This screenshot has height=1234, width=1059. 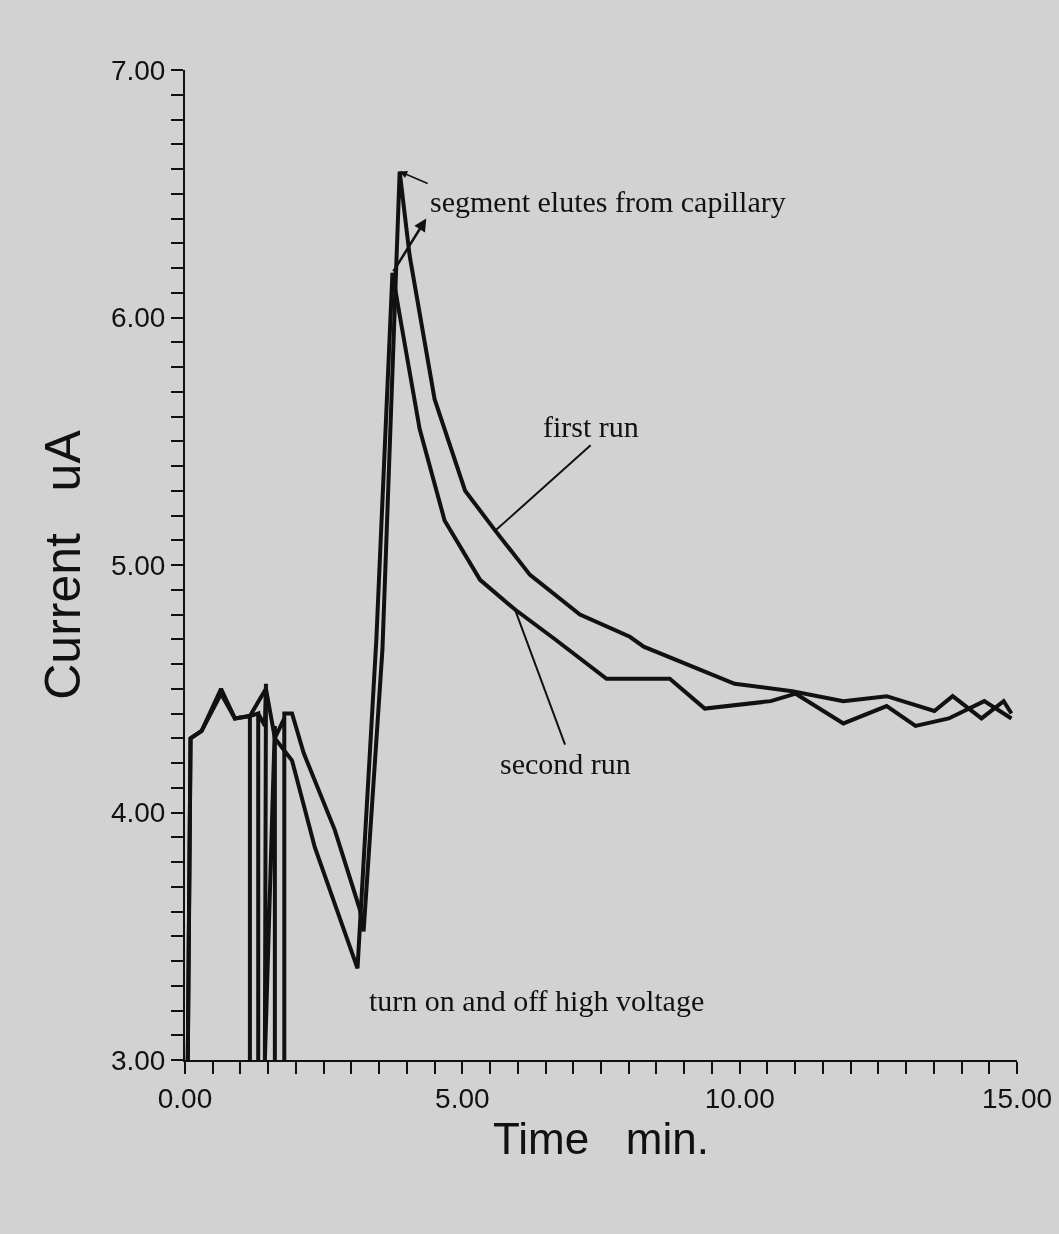 I want to click on annotation: segment elutes from capillary, so click(x=608, y=201).